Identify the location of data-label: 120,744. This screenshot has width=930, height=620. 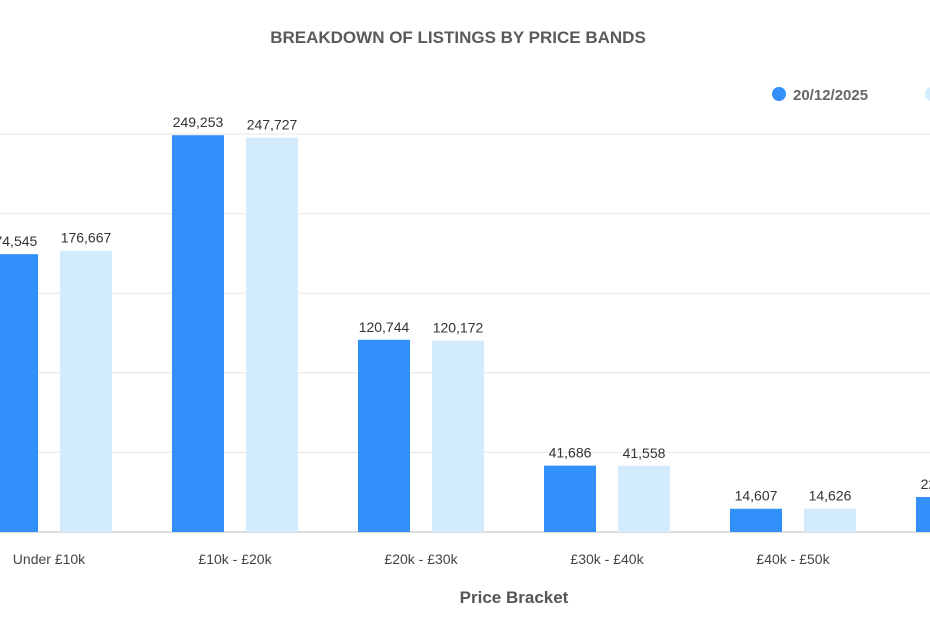
(384, 327).